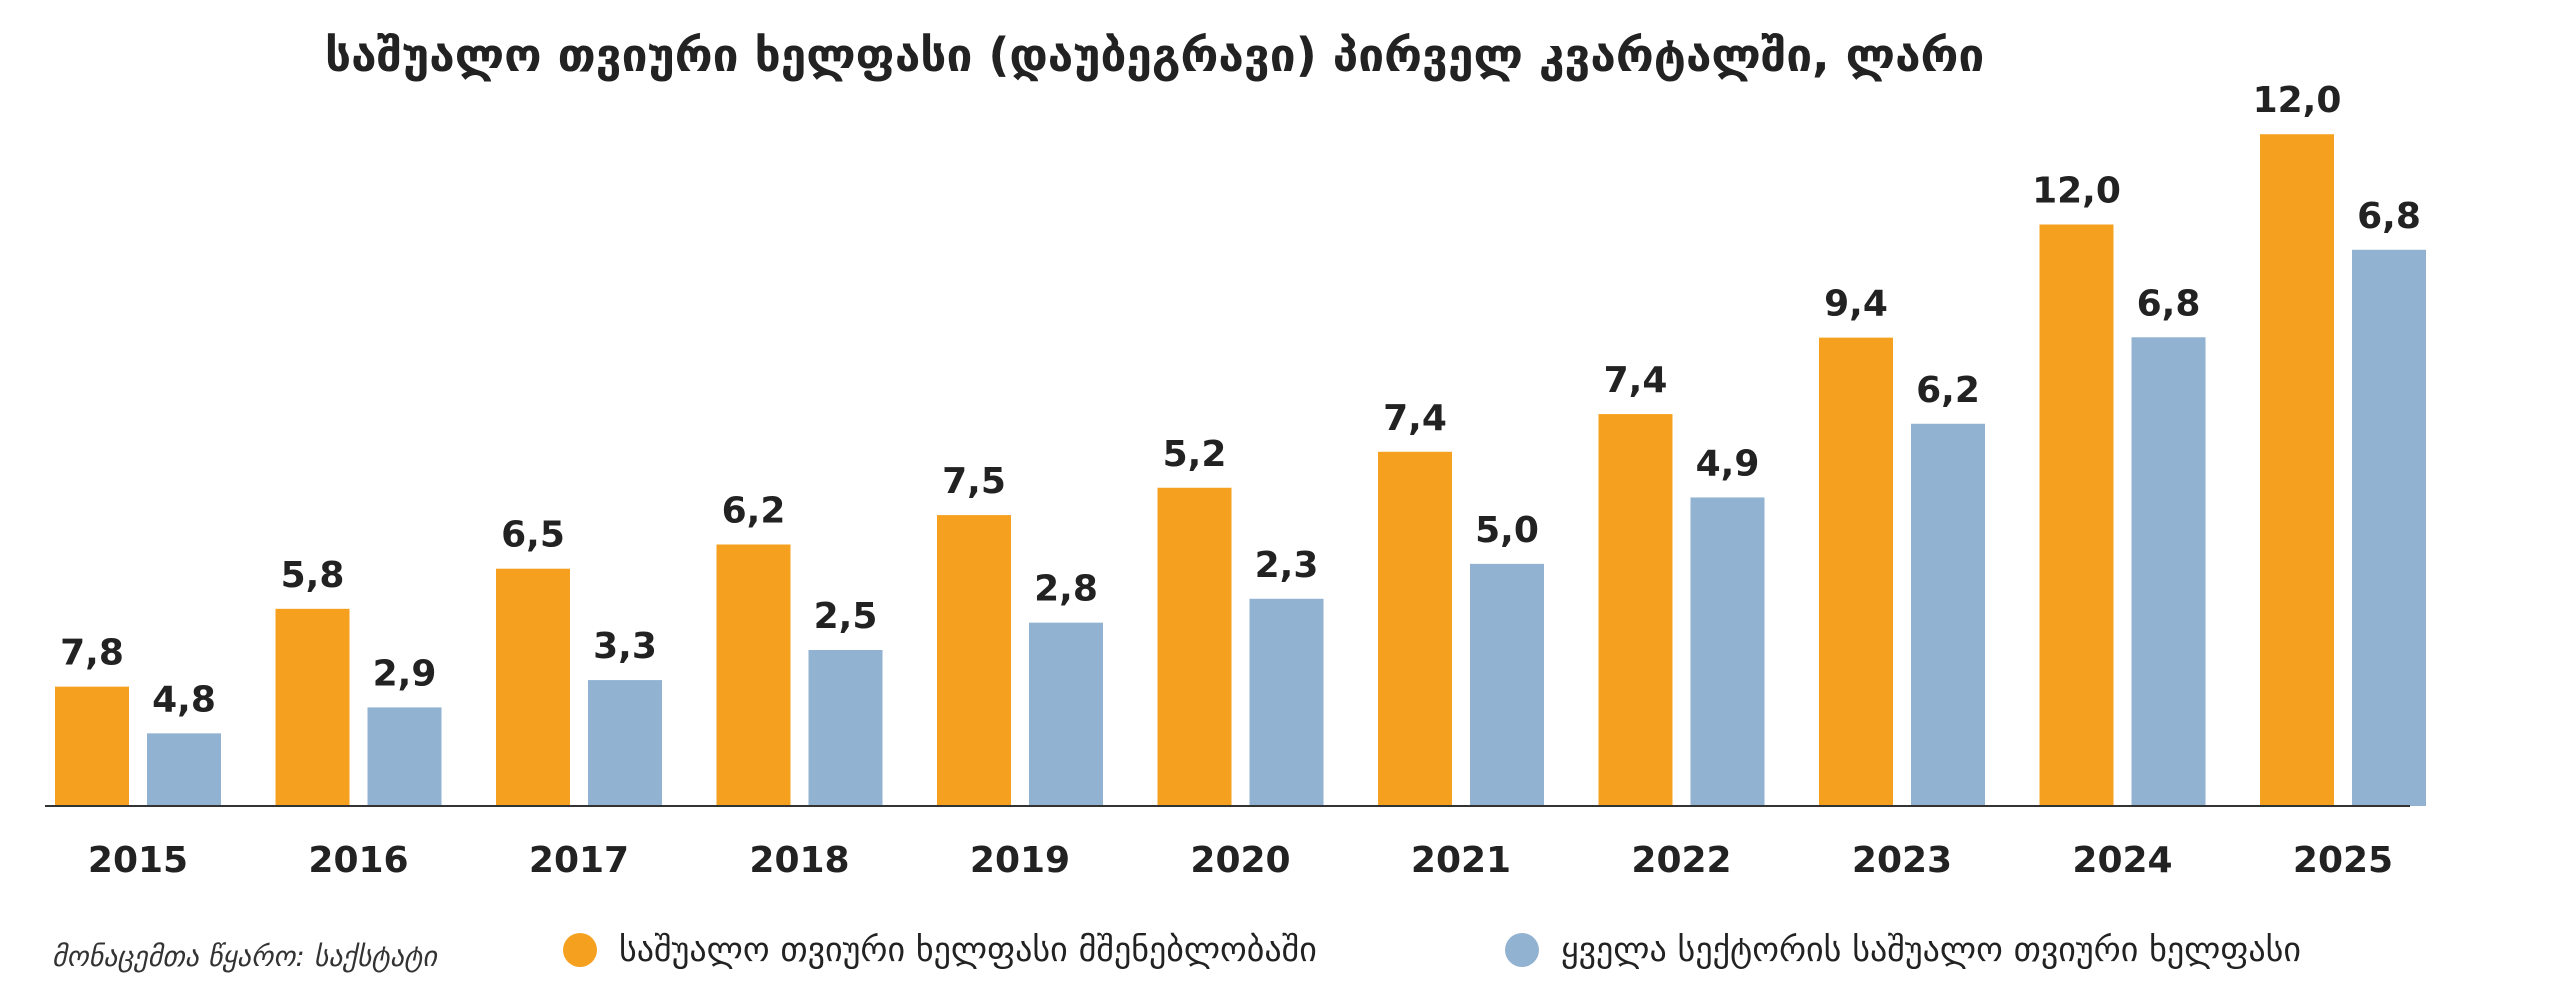  What do you see at coordinates (1287, 565) in the screenshot?
I see `data-label-all-sectors-2020: 2,3` at bounding box center [1287, 565].